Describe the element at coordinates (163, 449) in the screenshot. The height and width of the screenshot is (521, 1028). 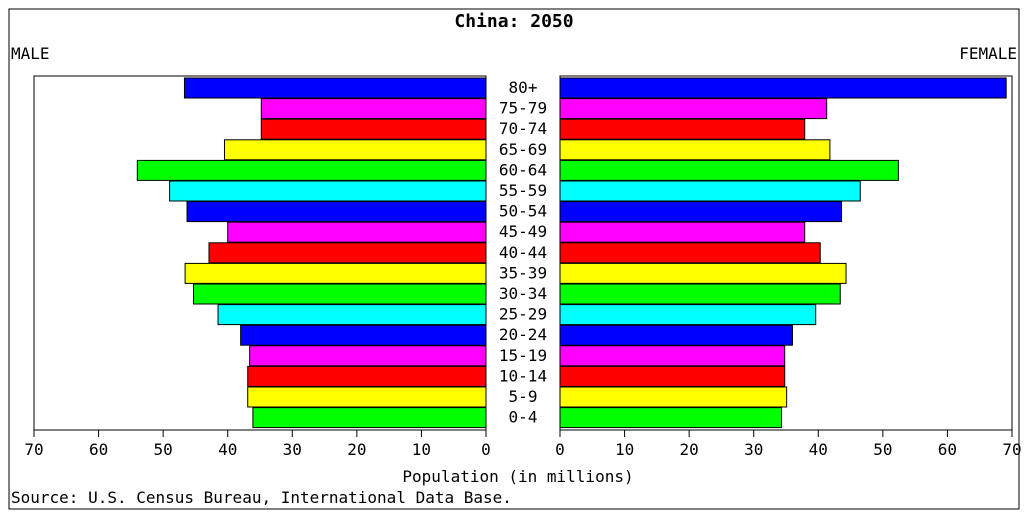
I see `male-tick-label: 50` at that location.